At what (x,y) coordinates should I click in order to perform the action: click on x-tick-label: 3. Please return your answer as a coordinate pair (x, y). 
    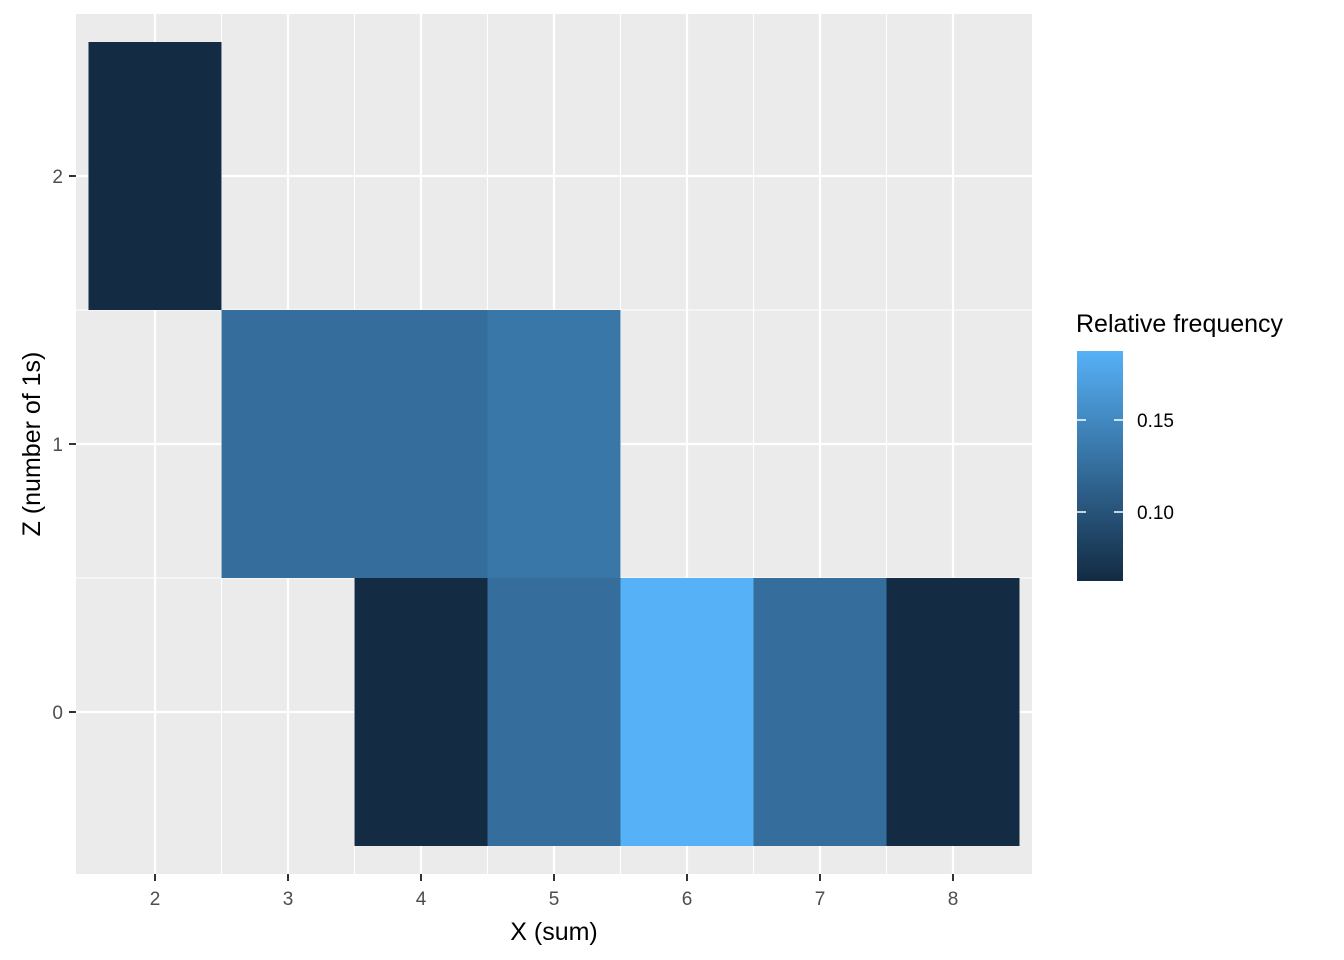
    Looking at the image, I should click on (288, 899).